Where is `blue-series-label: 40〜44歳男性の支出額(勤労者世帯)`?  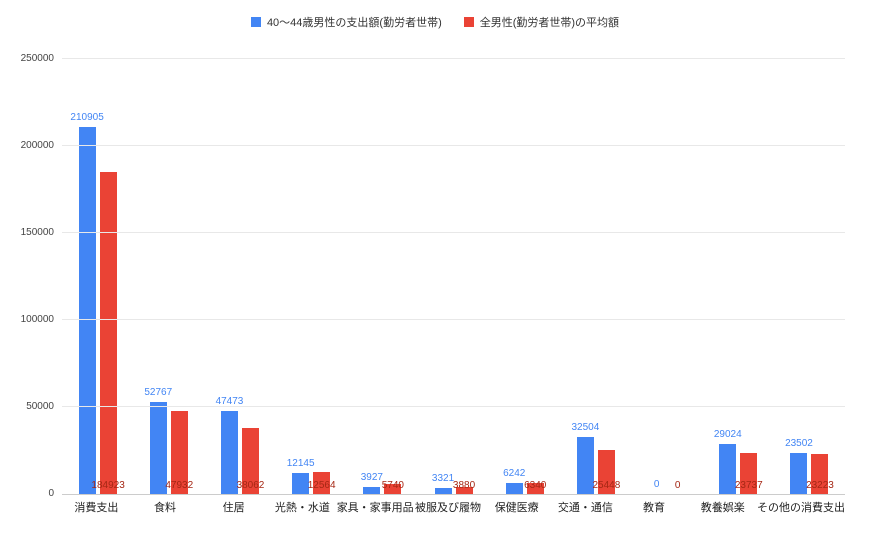 blue-series-label: 40〜44歳男性の支出額(勤労者世帯) is located at coordinates (354, 23).